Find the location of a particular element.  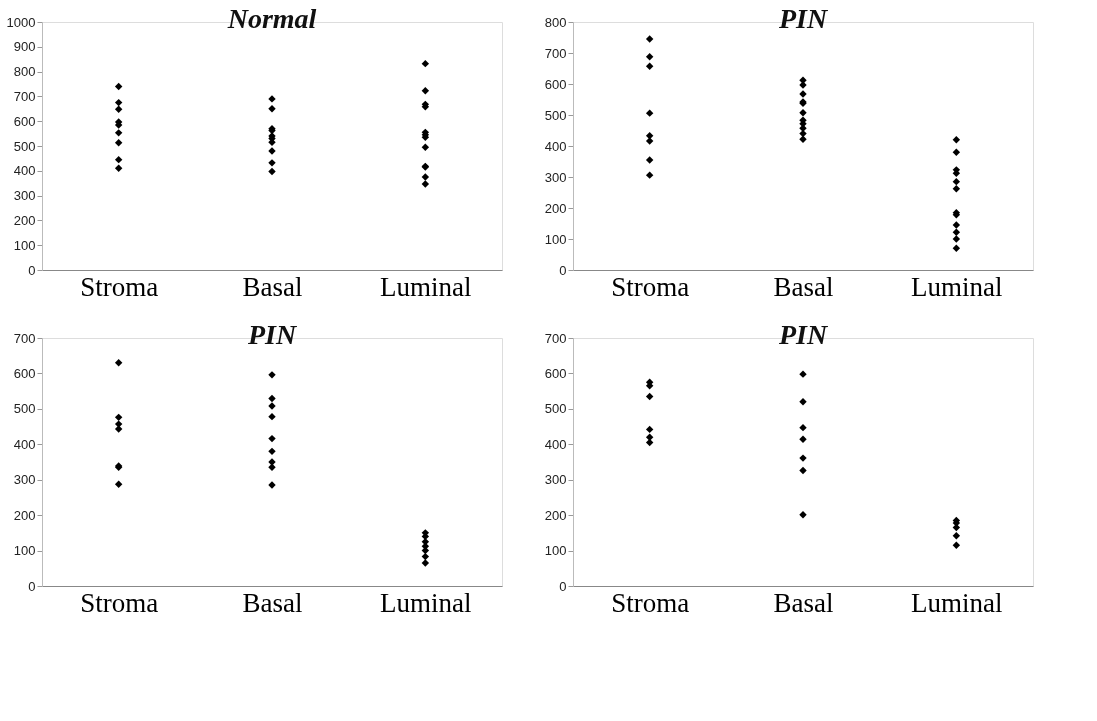

y-tick-label: 900 is located at coordinates (24, 47).